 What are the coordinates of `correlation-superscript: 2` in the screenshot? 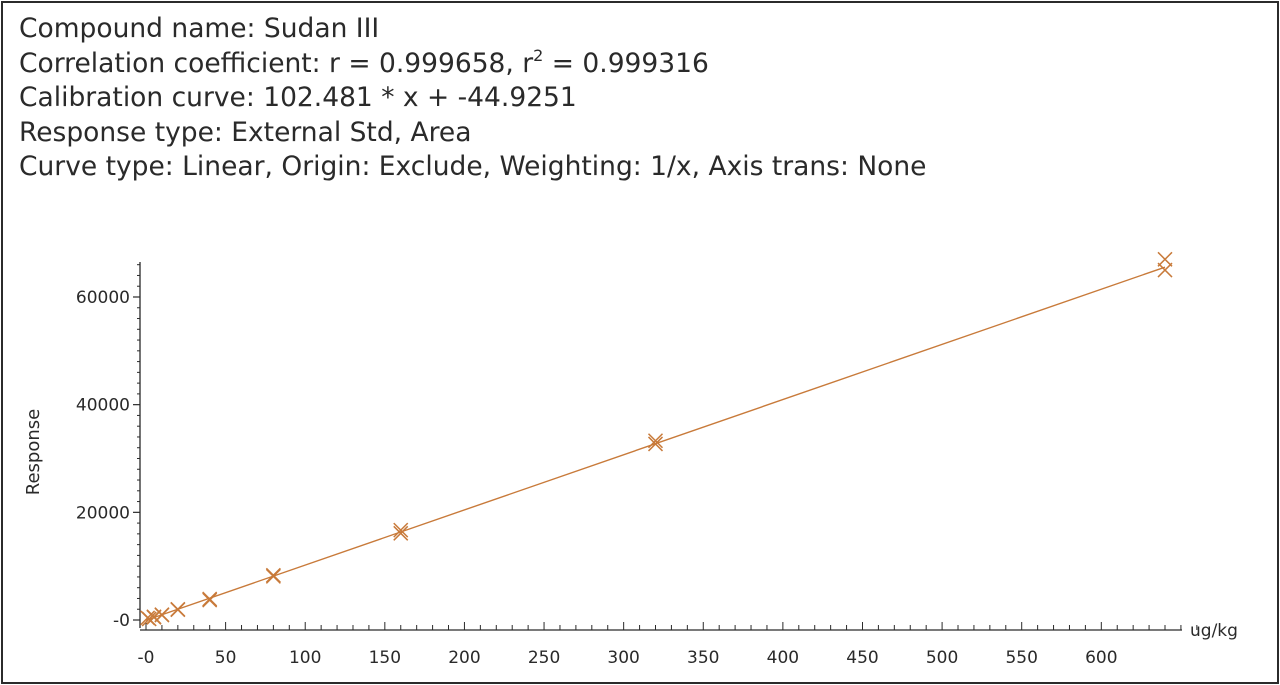 It's located at (538, 55).